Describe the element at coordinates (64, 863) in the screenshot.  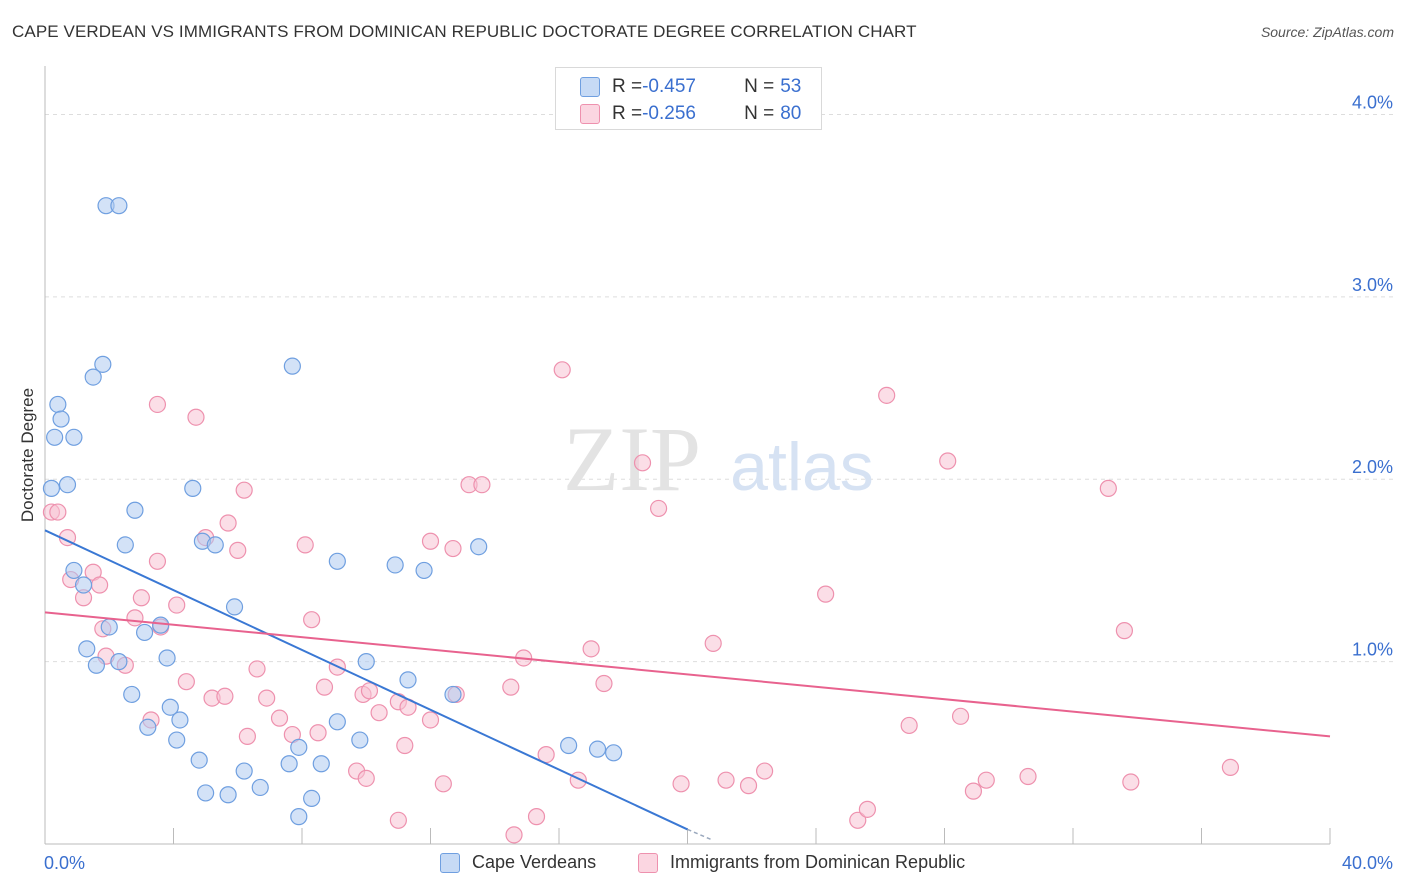
I see `x-tick-label-min: 0.0%` at that location.